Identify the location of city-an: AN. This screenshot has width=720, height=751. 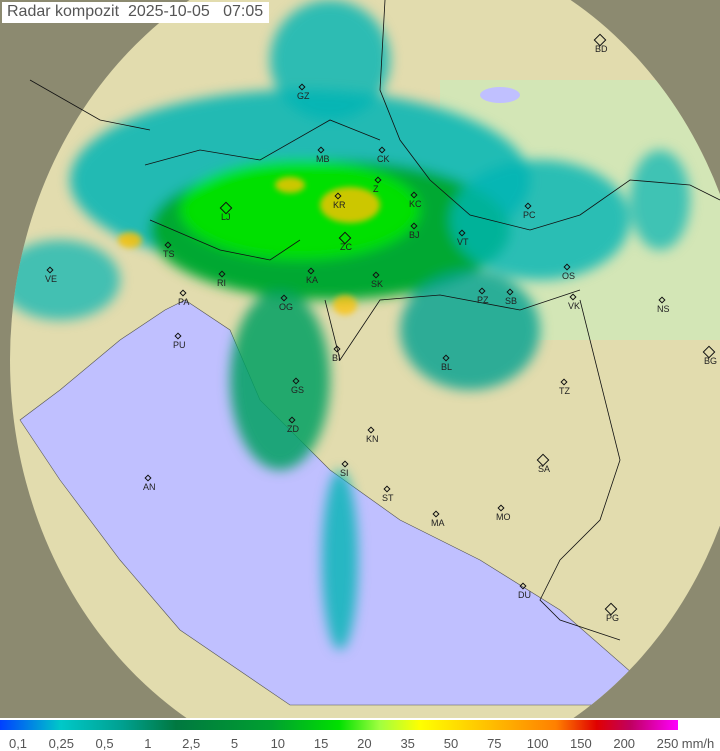
(149, 483).